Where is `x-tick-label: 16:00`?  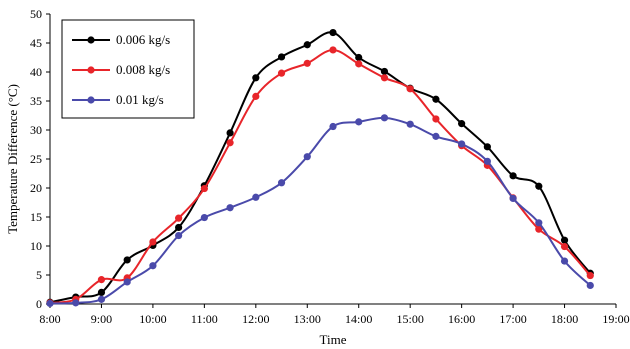
x-tick-label: 16:00 is located at coordinates (461, 319).